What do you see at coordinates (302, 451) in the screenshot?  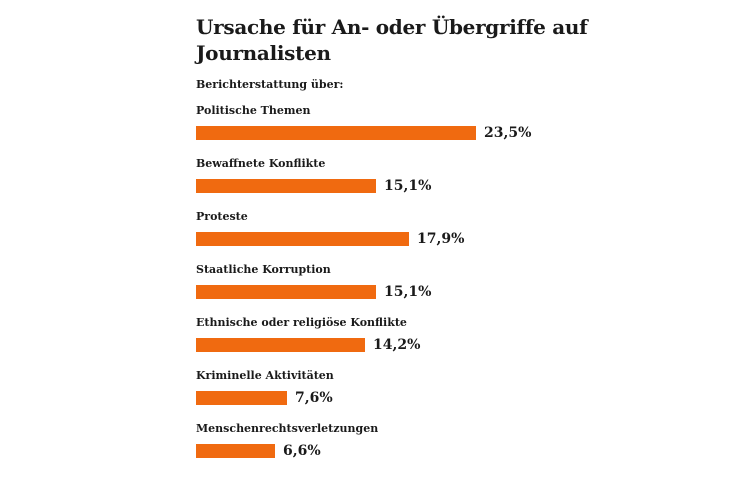 I see `value-label: 6,6%` at bounding box center [302, 451].